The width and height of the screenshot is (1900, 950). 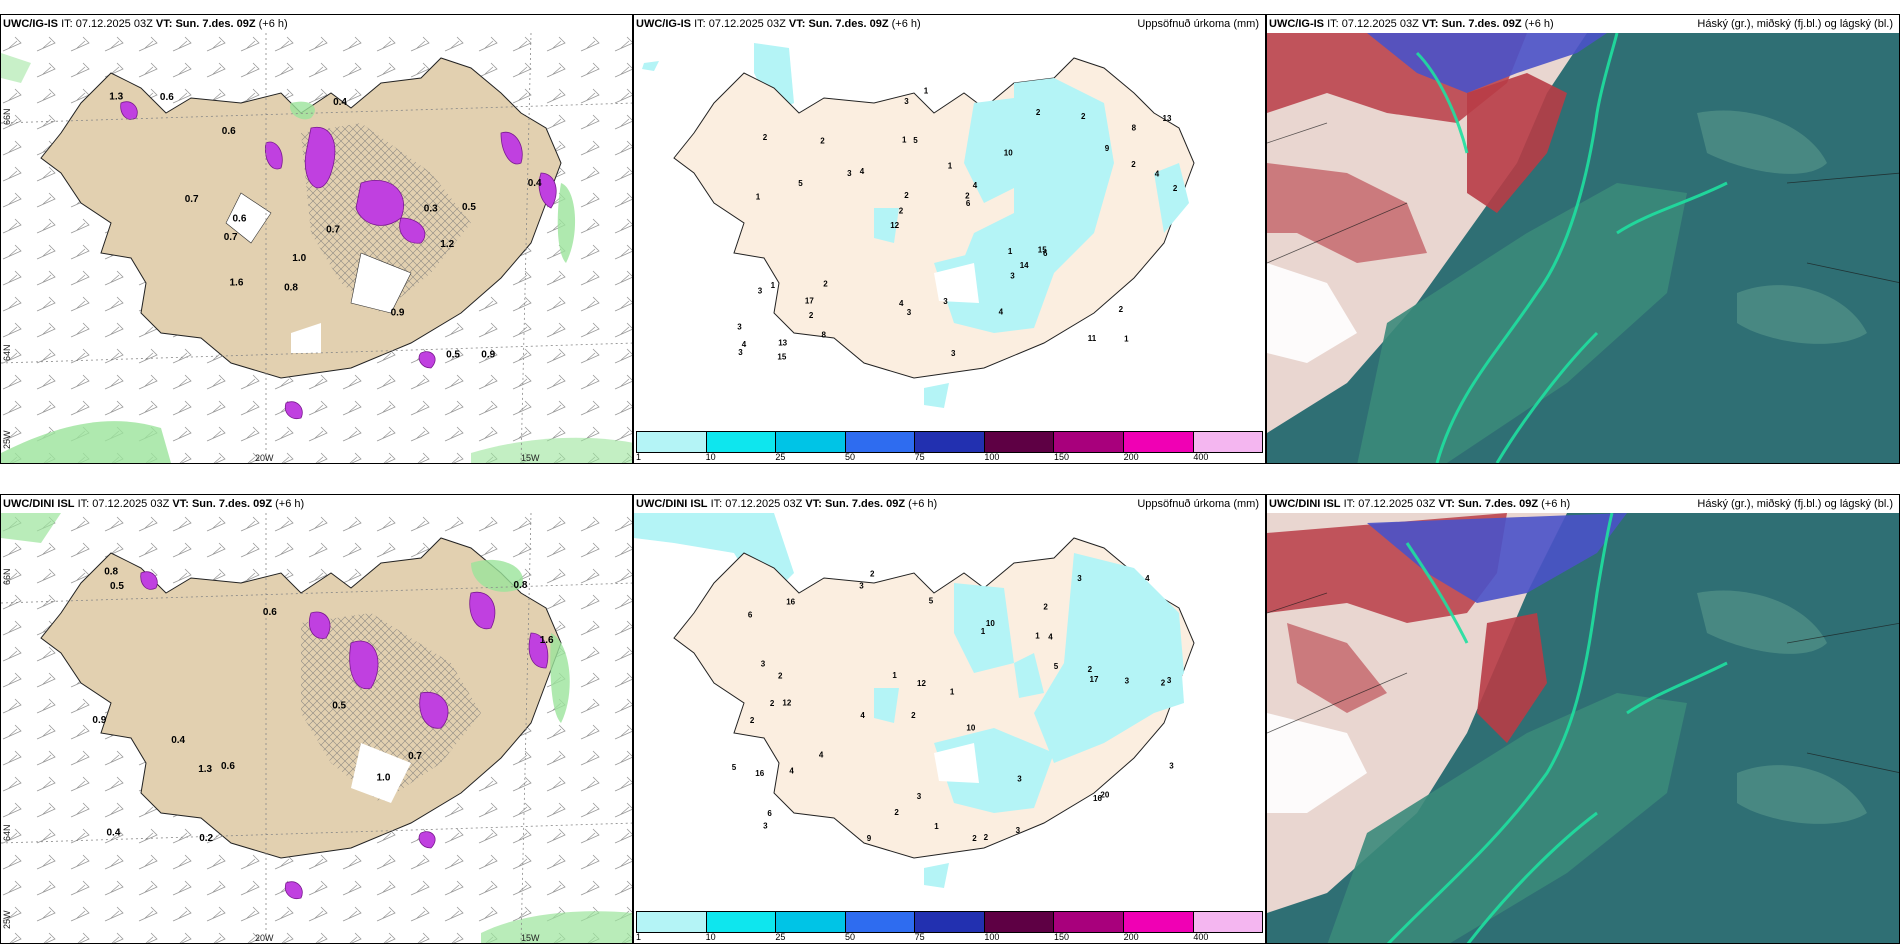 What do you see at coordinates (809, 301) in the screenshot?
I see `map-value-label: 17` at bounding box center [809, 301].